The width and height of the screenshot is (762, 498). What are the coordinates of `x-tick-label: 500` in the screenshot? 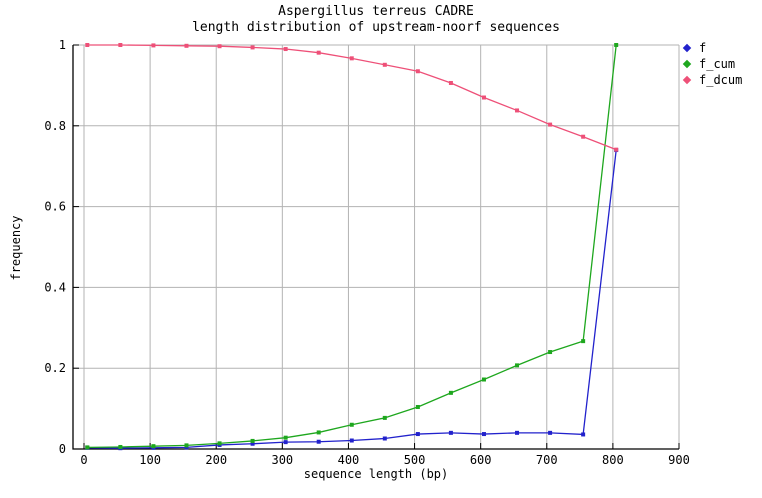 It's located at (415, 460).